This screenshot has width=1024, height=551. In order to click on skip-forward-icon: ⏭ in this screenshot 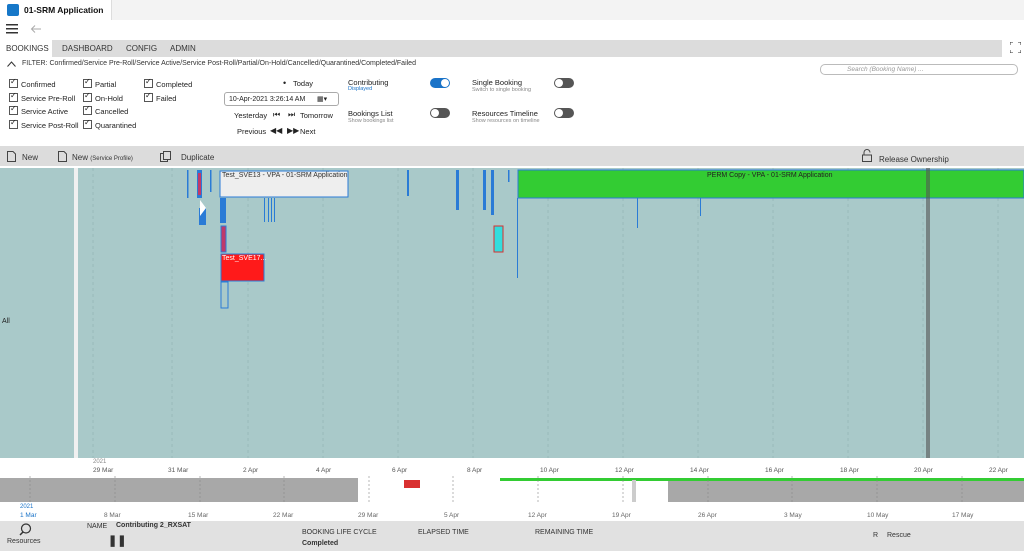, I will do `click(292, 114)`.